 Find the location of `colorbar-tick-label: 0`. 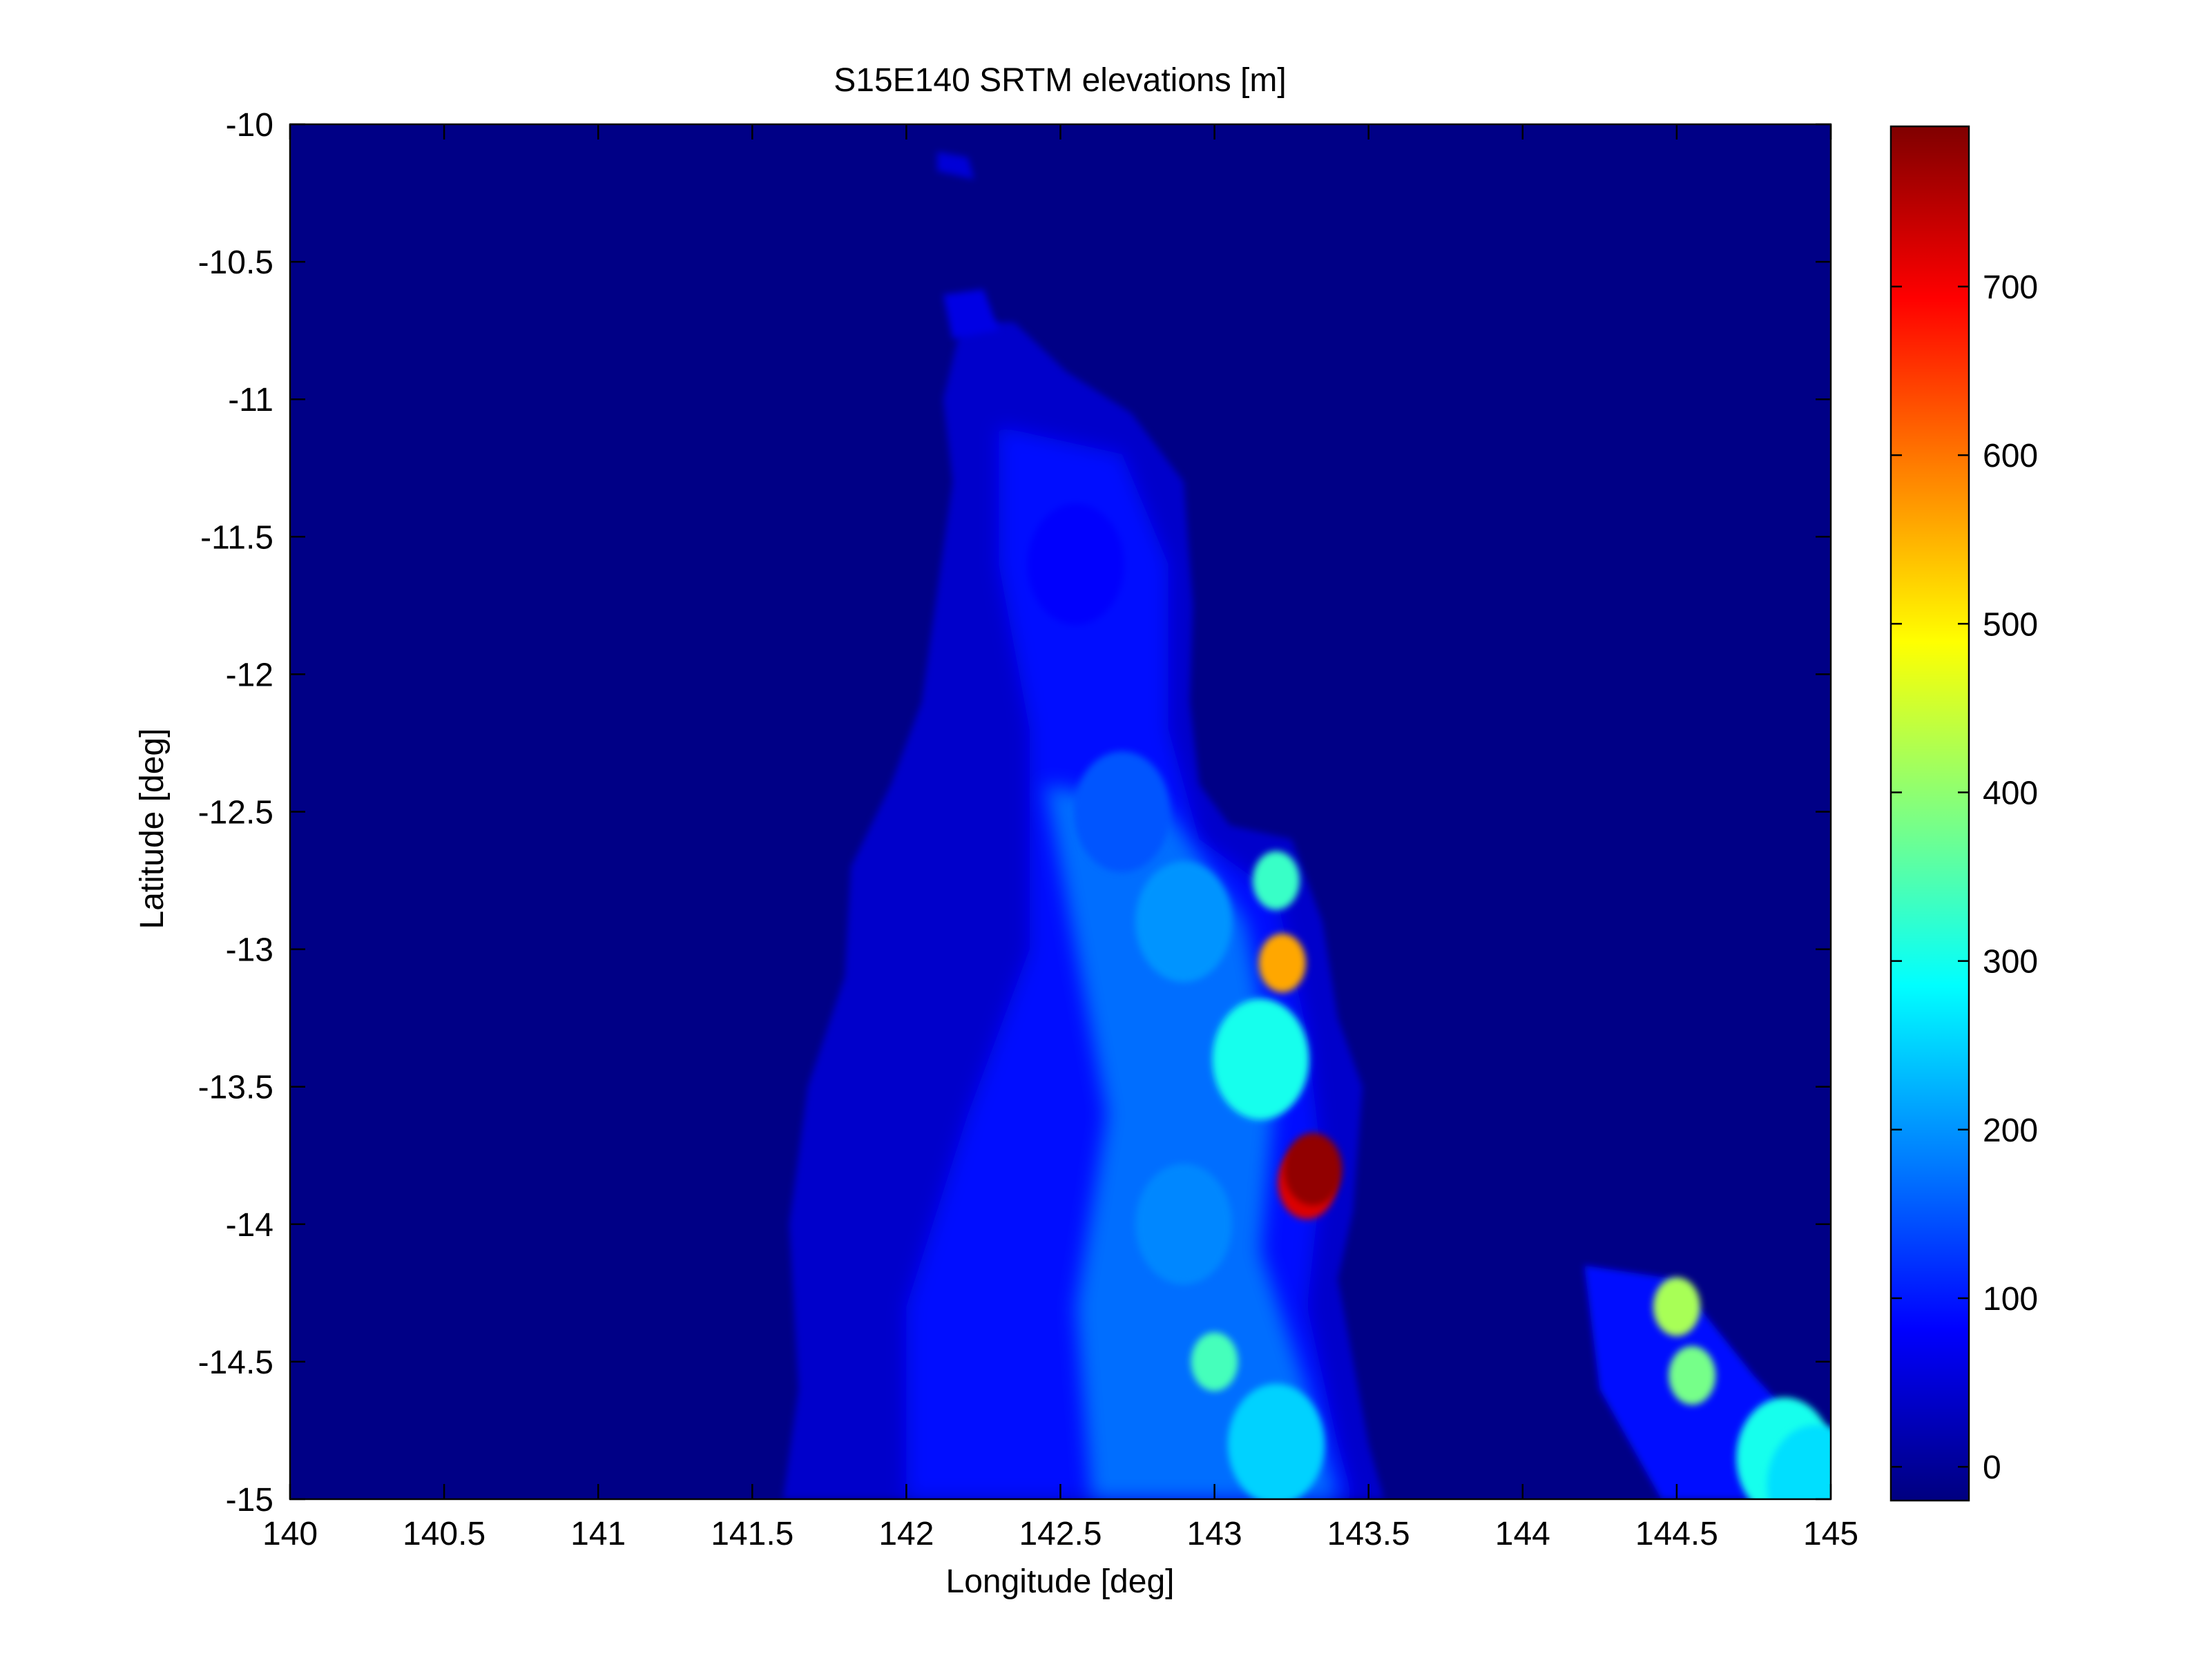

colorbar-tick-label: 0 is located at coordinates (1992, 1467).